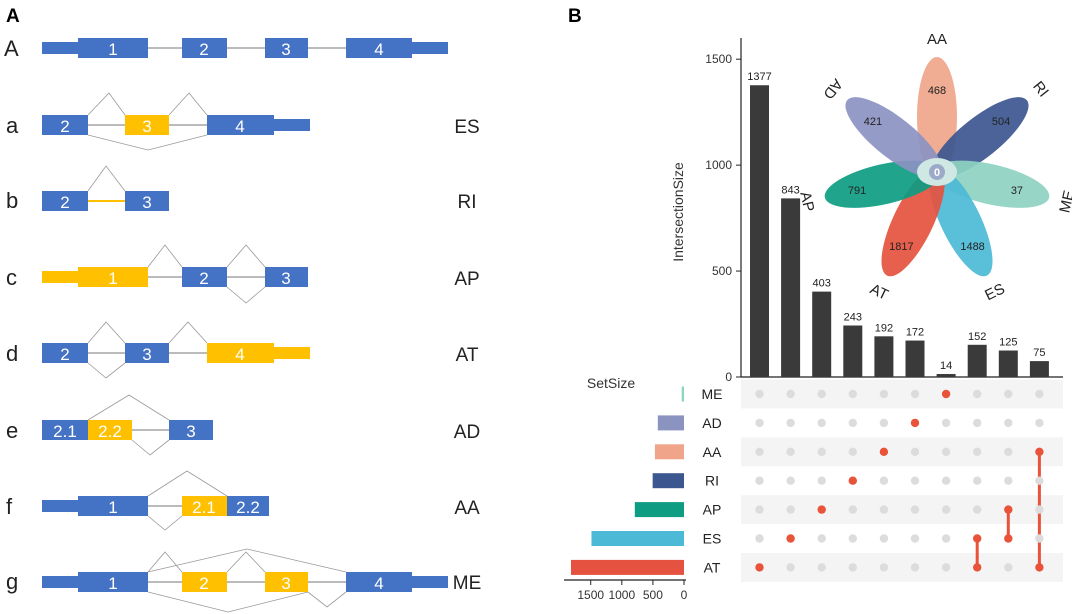  What do you see at coordinates (712, 539) in the screenshot?
I see `set-label: ES` at bounding box center [712, 539].